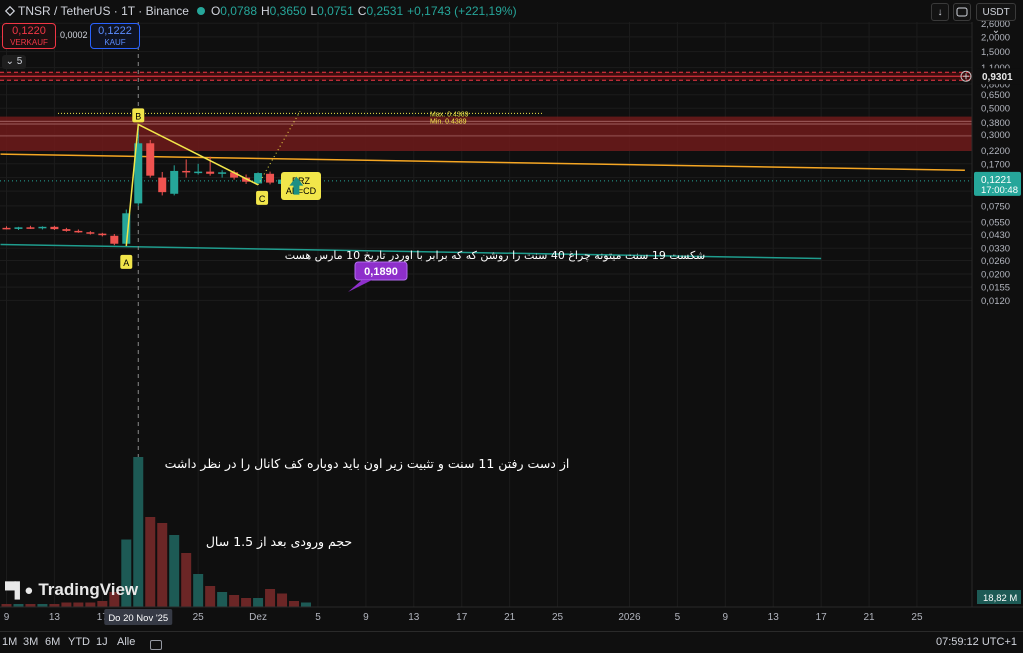 The image size is (1023, 653). What do you see at coordinates (486, 133) in the screenshot?
I see `resistance-zone` at bounding box center [486, 133].